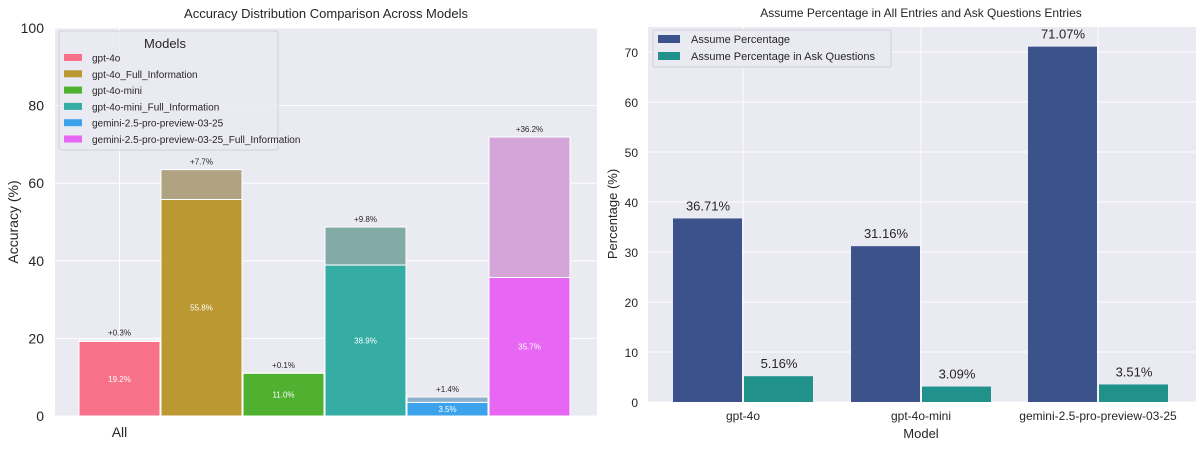 This screenshot has width=1200, height=452. What do you see at coordinates (779, 363) in the screenshot?
I see `bar-value-label: 5.16%` at bounding box center [779, 363].